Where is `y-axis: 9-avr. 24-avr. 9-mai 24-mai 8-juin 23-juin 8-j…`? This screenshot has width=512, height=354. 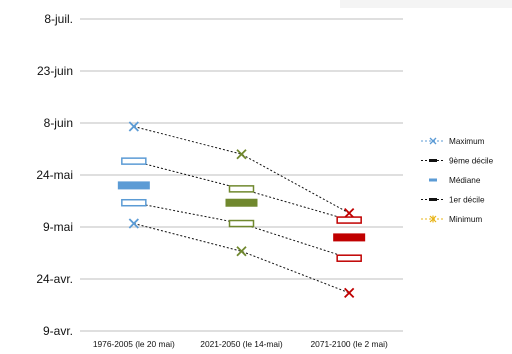 y-axis: 9-avr. 24-avr. 9-mai 24-mai 8-juin 23-juin 8-j… is located at coordinates (54, 175).